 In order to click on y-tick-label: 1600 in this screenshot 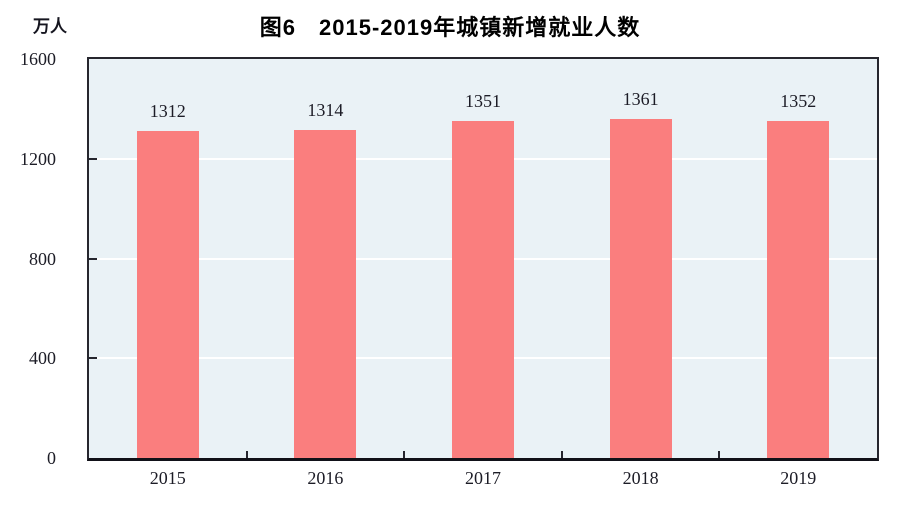, I will do `click(38, 59)`.